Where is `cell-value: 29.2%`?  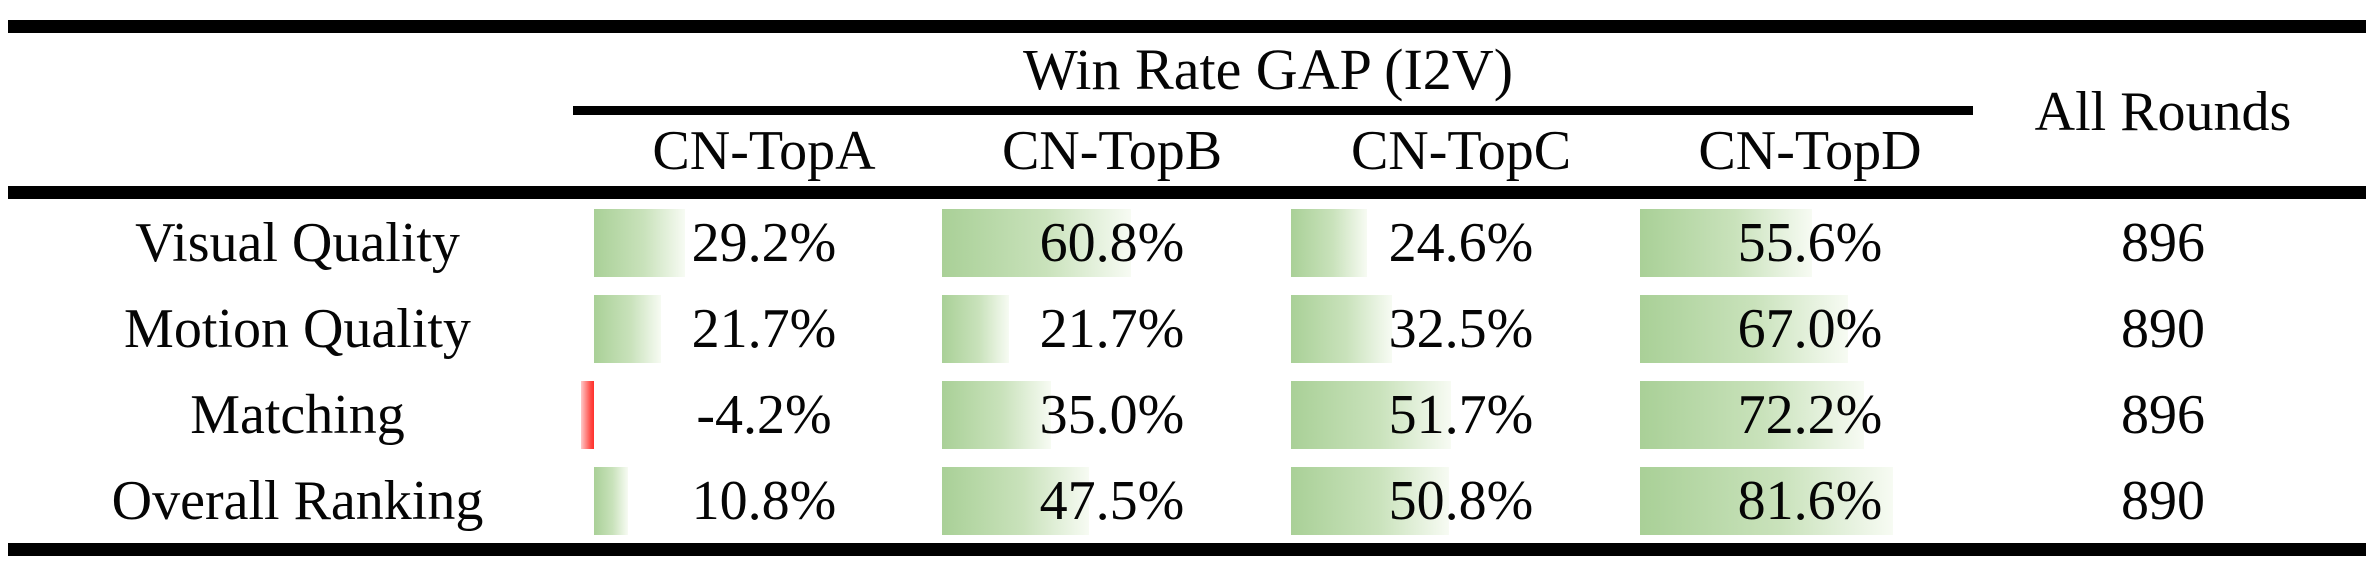
cell-value: 29.2% is located at coordinates (764, 243).